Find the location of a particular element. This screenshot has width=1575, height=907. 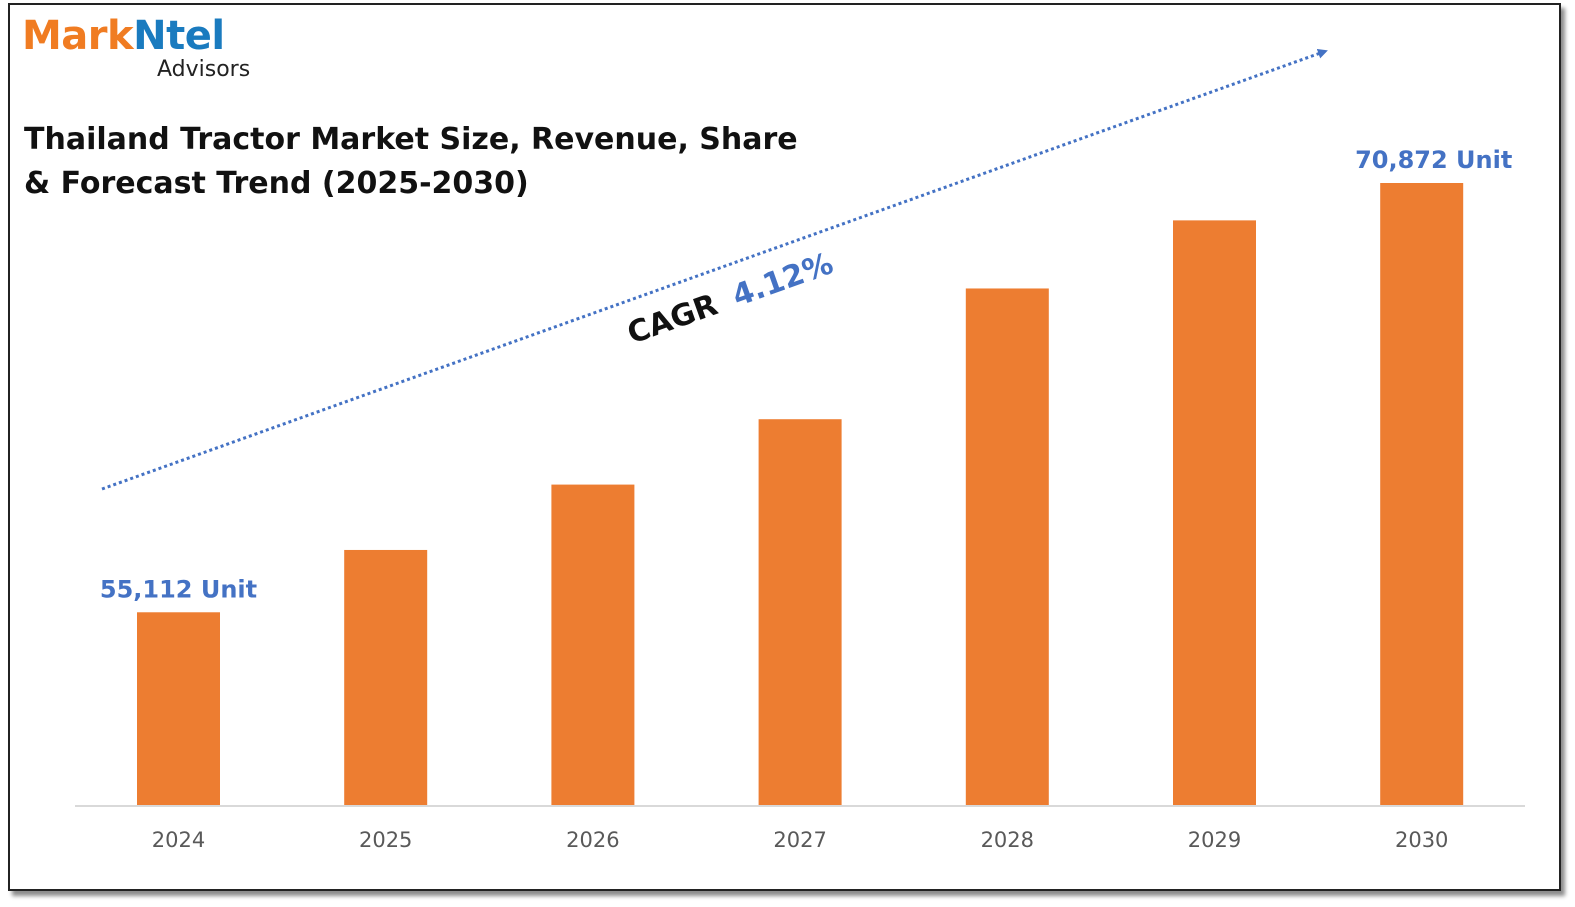

data-label-2024: 55,112 Unit is located at coordinates (178, 589).